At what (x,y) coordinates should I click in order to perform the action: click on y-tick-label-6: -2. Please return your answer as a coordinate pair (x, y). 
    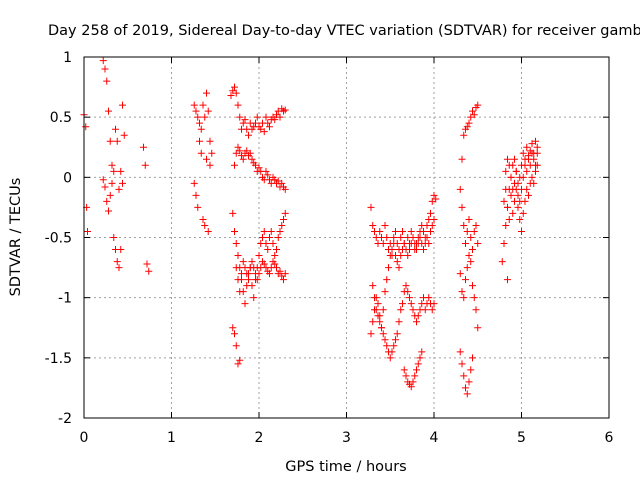
    Looking at the image, I should click on (65, 419).